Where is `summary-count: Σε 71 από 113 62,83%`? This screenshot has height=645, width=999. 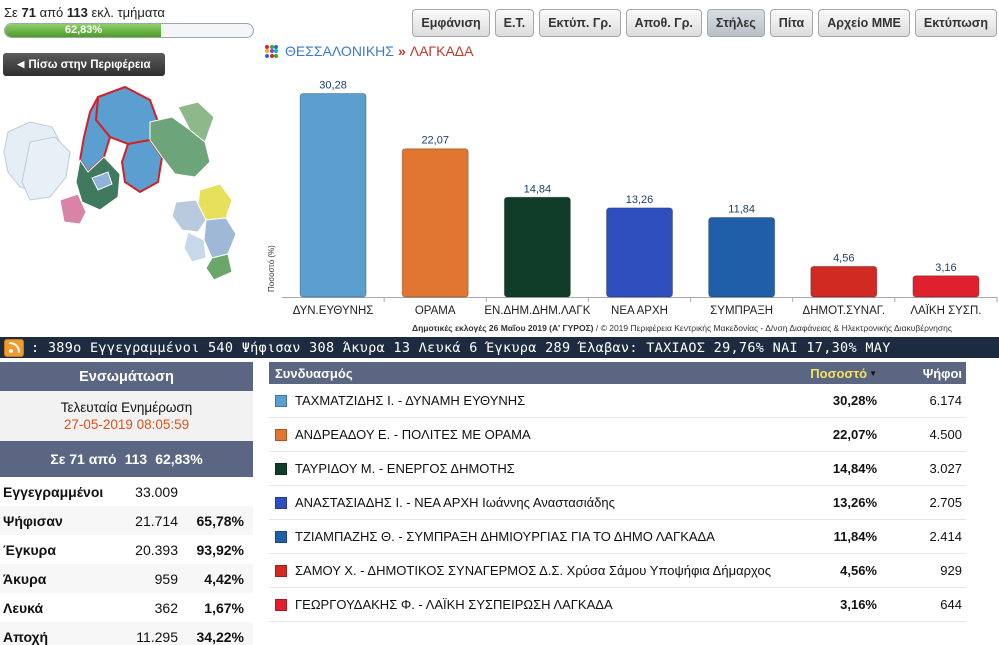
summary-count: Σε 71 από 113 62,83% is located at coordinates (126, 459).